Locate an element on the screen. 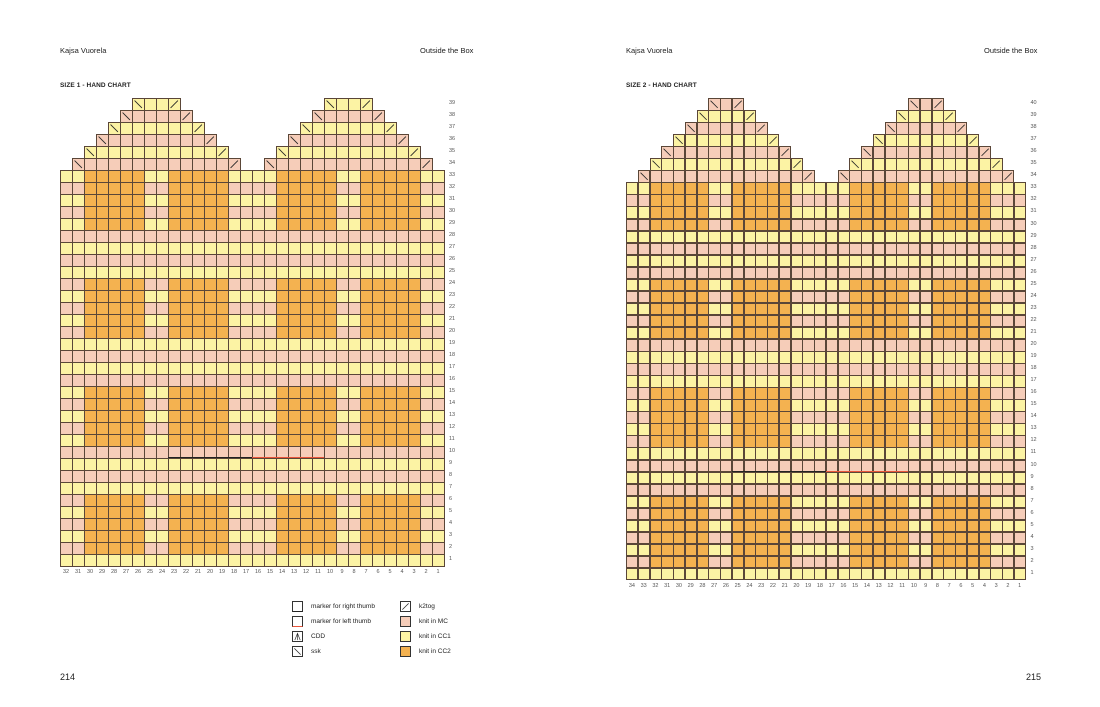 This screenshot has width=1100, height=707. column-number: 26 is located at coordinates (725, 586).